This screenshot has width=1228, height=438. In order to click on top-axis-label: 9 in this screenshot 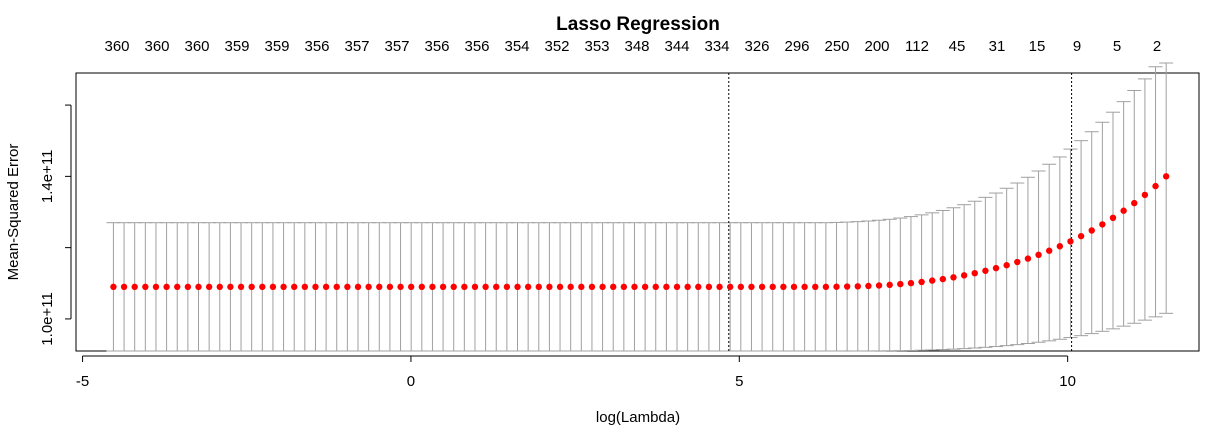, I will do `click(1077, 46)`.